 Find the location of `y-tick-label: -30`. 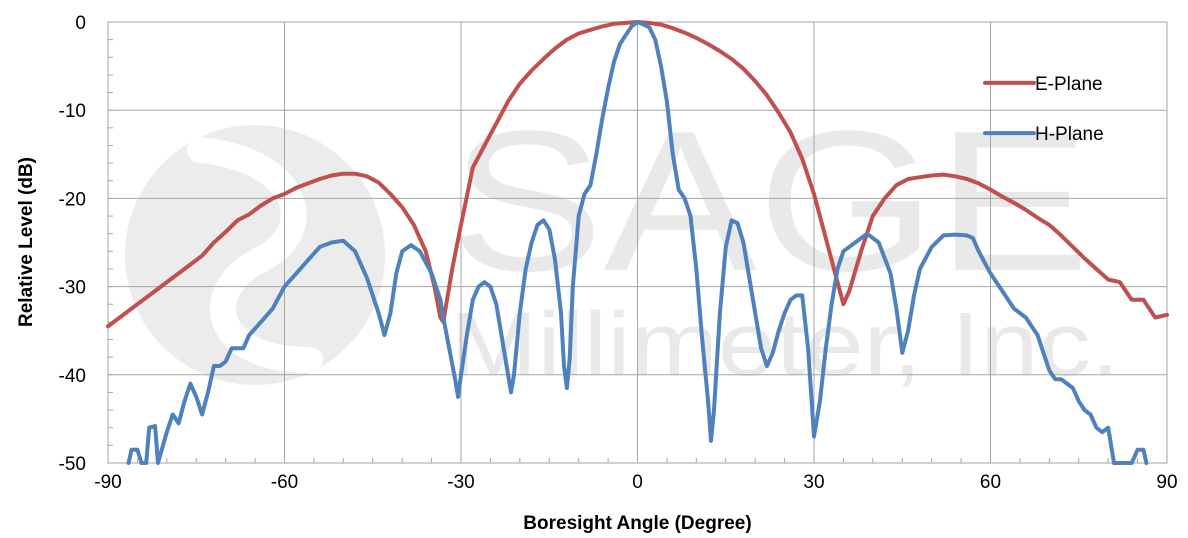

y-tick-label: -30 is located at coordinates (72, 288).